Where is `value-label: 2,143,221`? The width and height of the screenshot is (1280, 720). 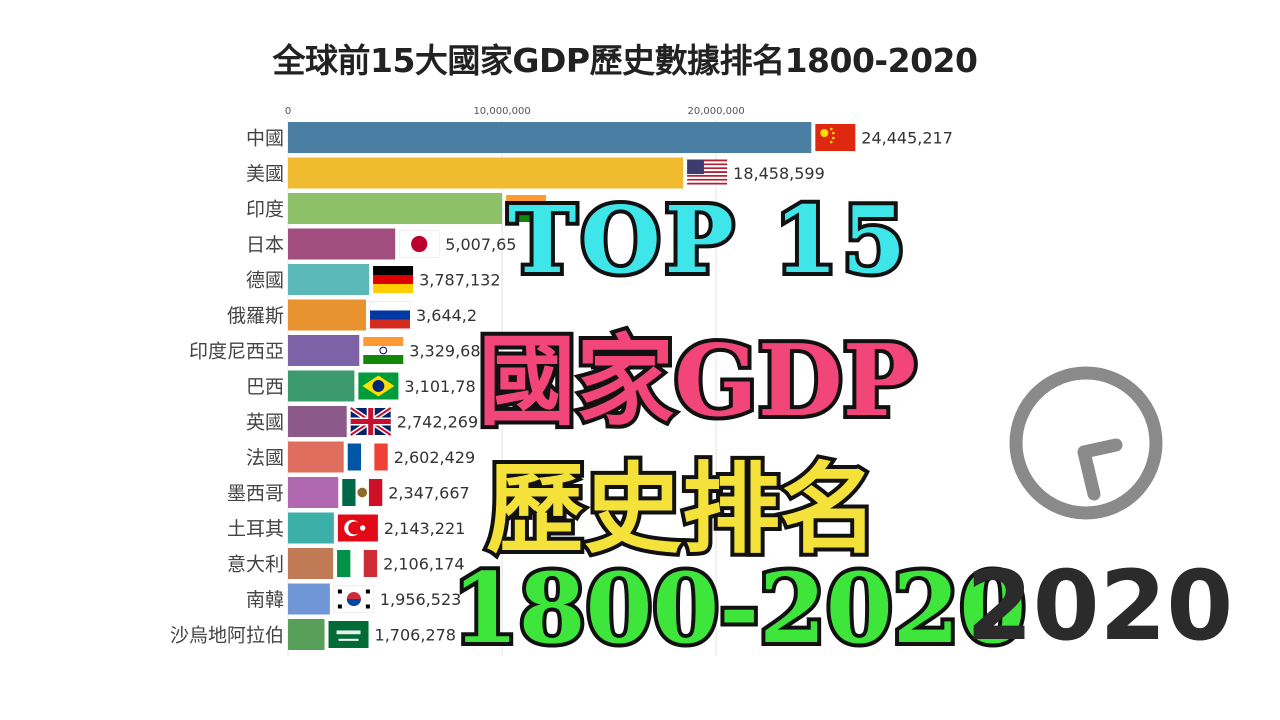 value-label: 2,143,221 is located at coordinates (424, 528).